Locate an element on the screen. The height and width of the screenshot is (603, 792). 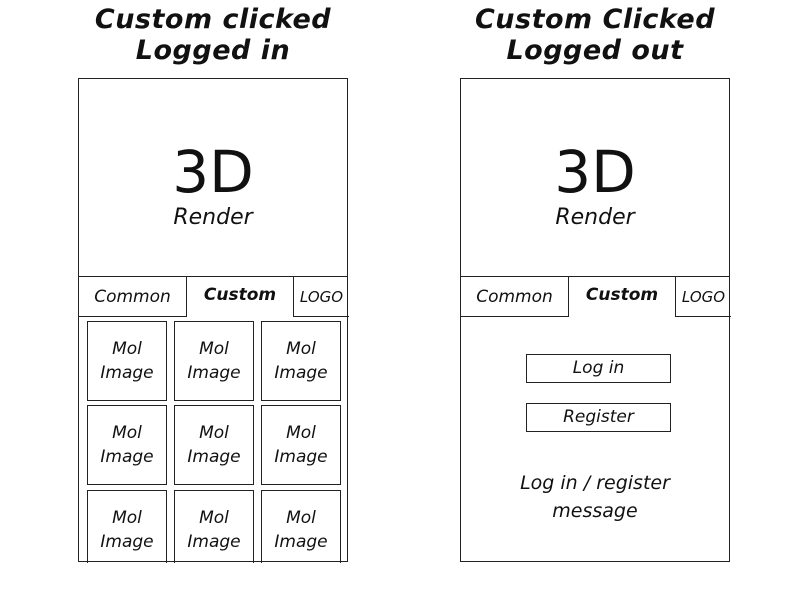
right-heading: Custom Clicked Logged out is located at coordinates (595, 35).